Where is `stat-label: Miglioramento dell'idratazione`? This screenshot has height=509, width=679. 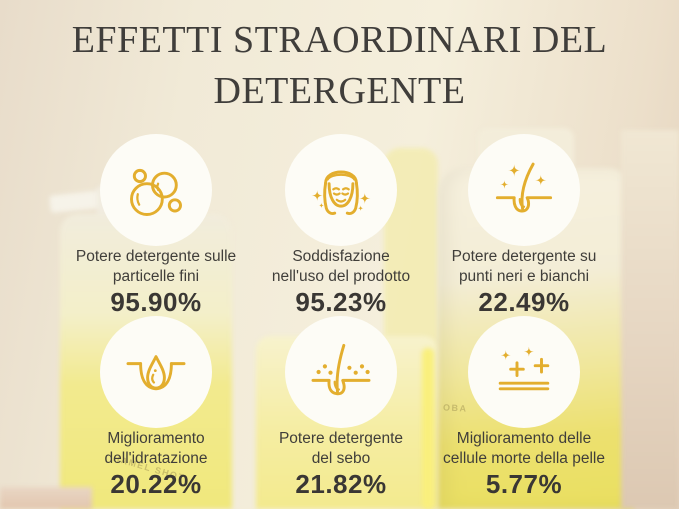 stat-label: Miglioramento dell'idratazione is located at coordinates (156, 448).